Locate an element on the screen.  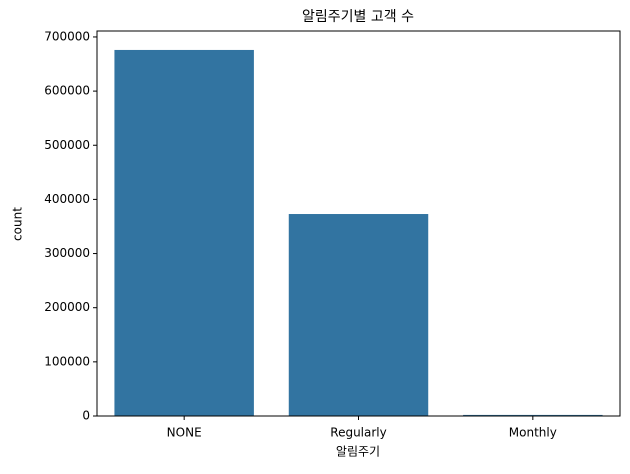
y-tick-label: 400000 is located at coordinates (67, 199).